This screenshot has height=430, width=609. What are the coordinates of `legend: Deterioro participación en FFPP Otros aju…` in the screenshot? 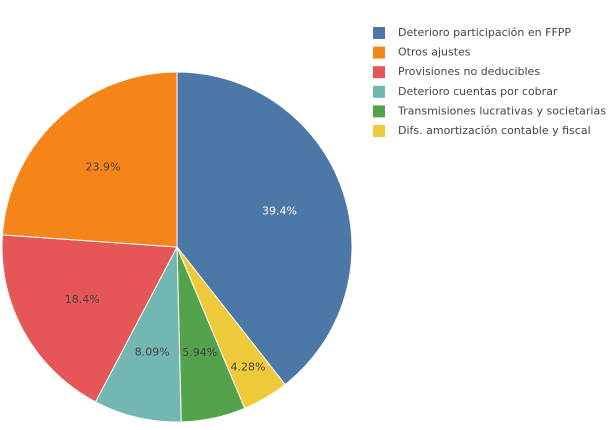 It's located at (489, 81).